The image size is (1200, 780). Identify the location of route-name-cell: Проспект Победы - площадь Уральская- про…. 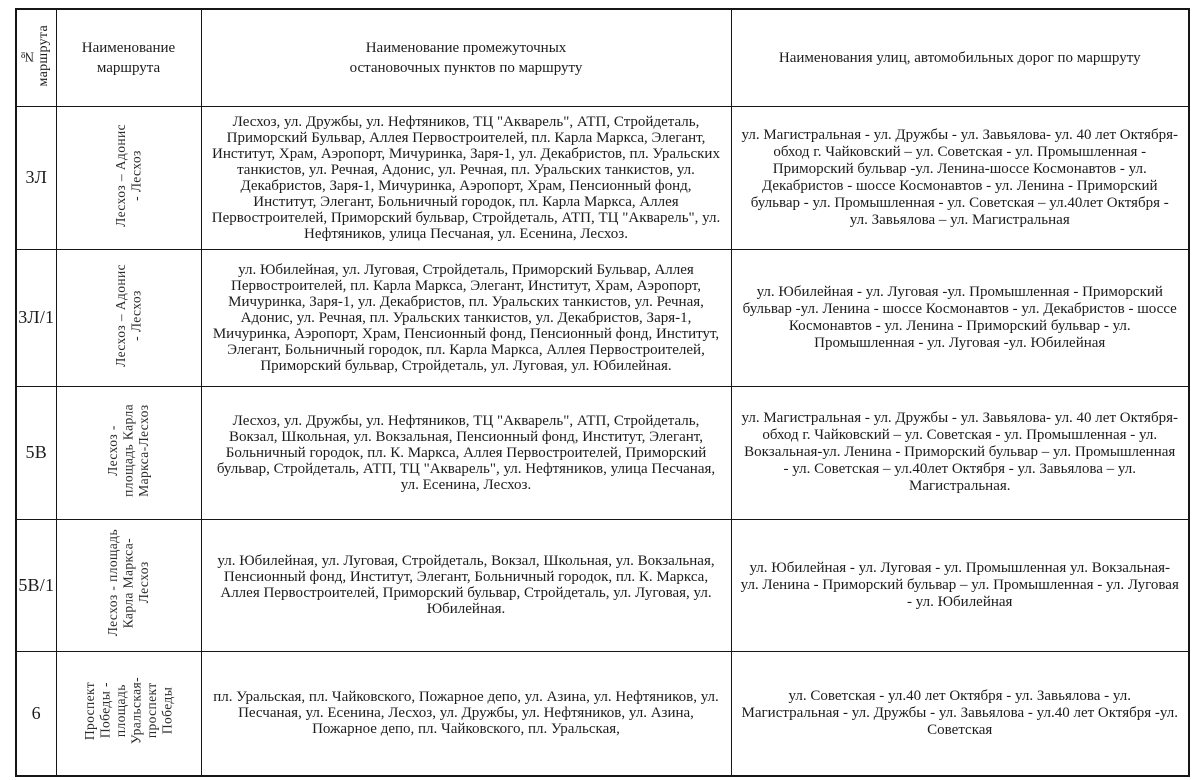
(128, 713).